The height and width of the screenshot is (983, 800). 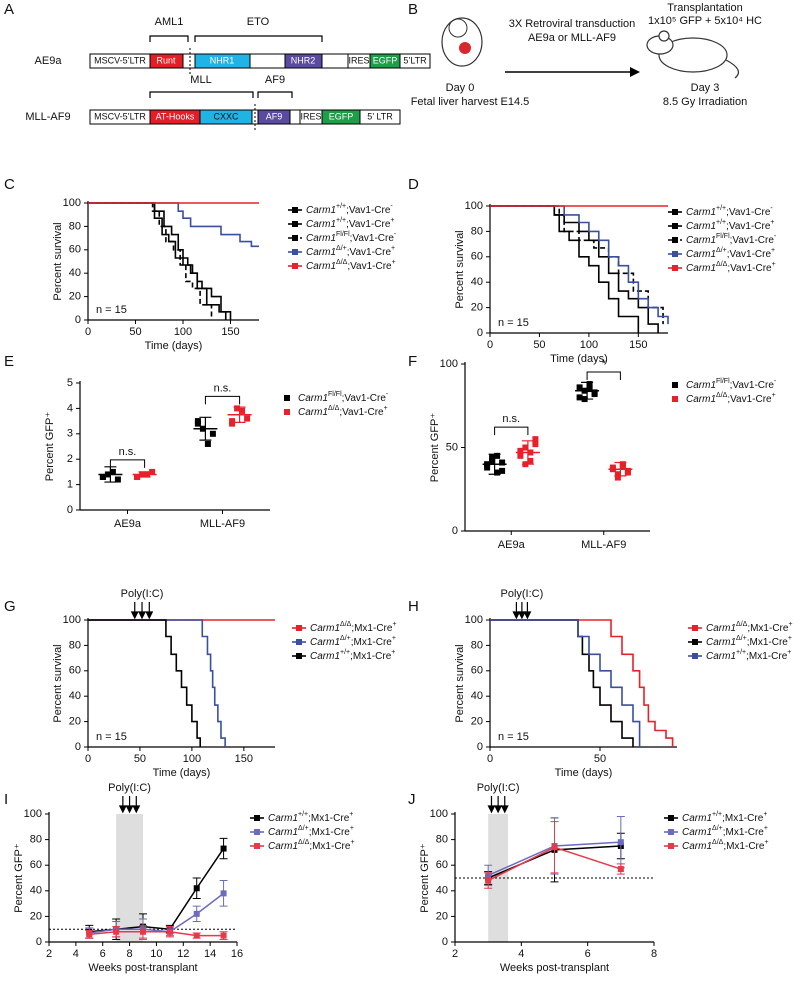 I want to click on segment-label: Runt, so click(x=166, y=60).